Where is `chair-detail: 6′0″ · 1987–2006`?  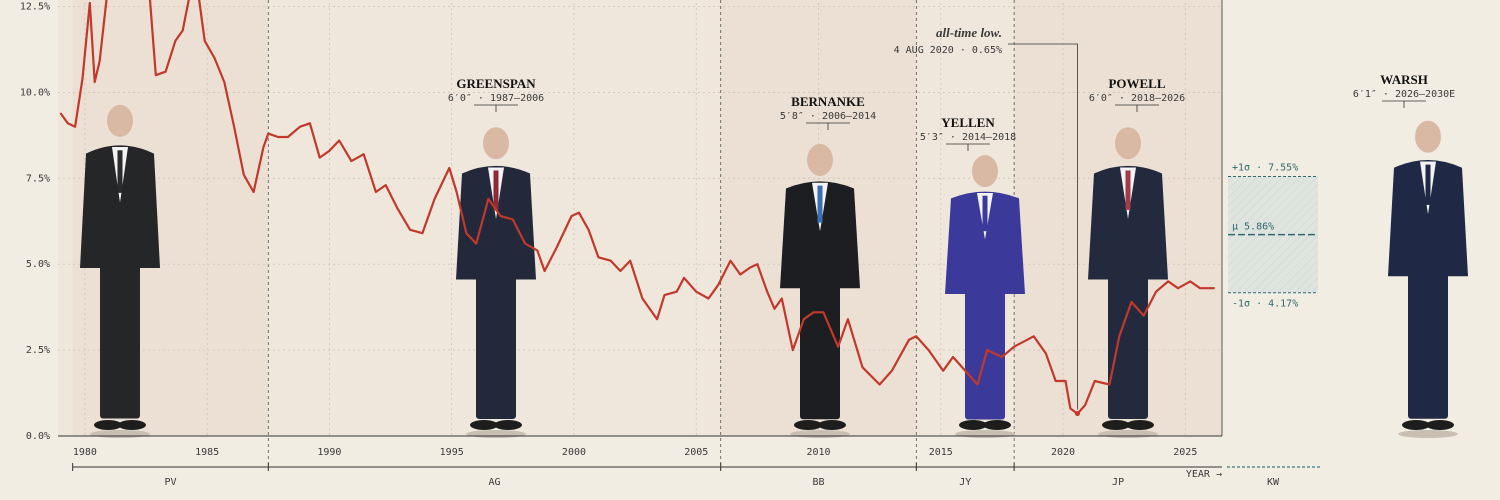 chair-detail: 6′0″ · 1987–2006 is located at coordinates (496, 98).